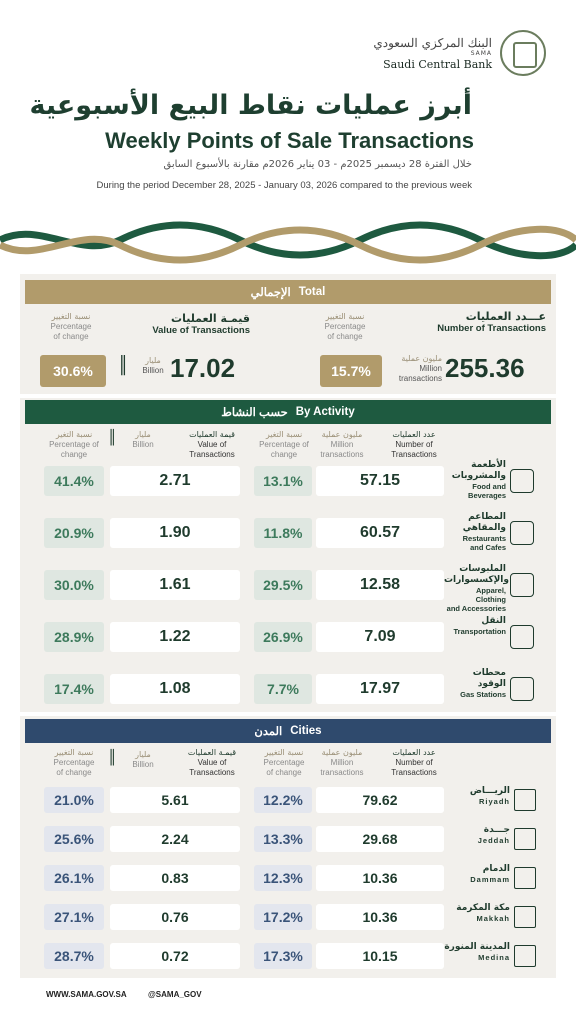 The width and height of the screenshot is (576, 1024). What do you see at coordinates (175, 689) in the screenshot?
I see `activity-value: 1.08` at bounding box center [175, 689].